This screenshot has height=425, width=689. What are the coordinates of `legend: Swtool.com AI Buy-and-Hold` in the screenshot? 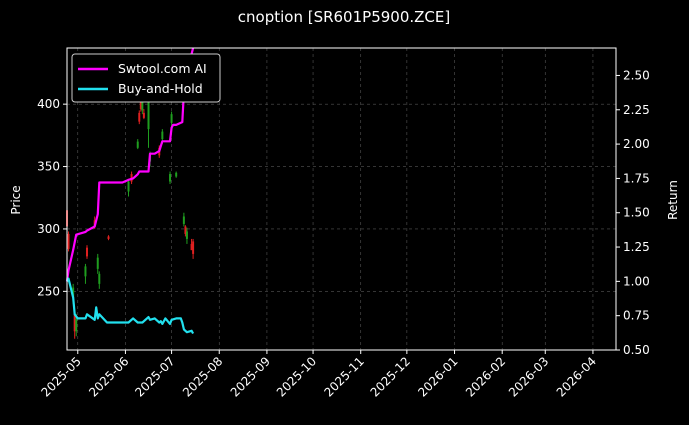 It's located at (146, 78).